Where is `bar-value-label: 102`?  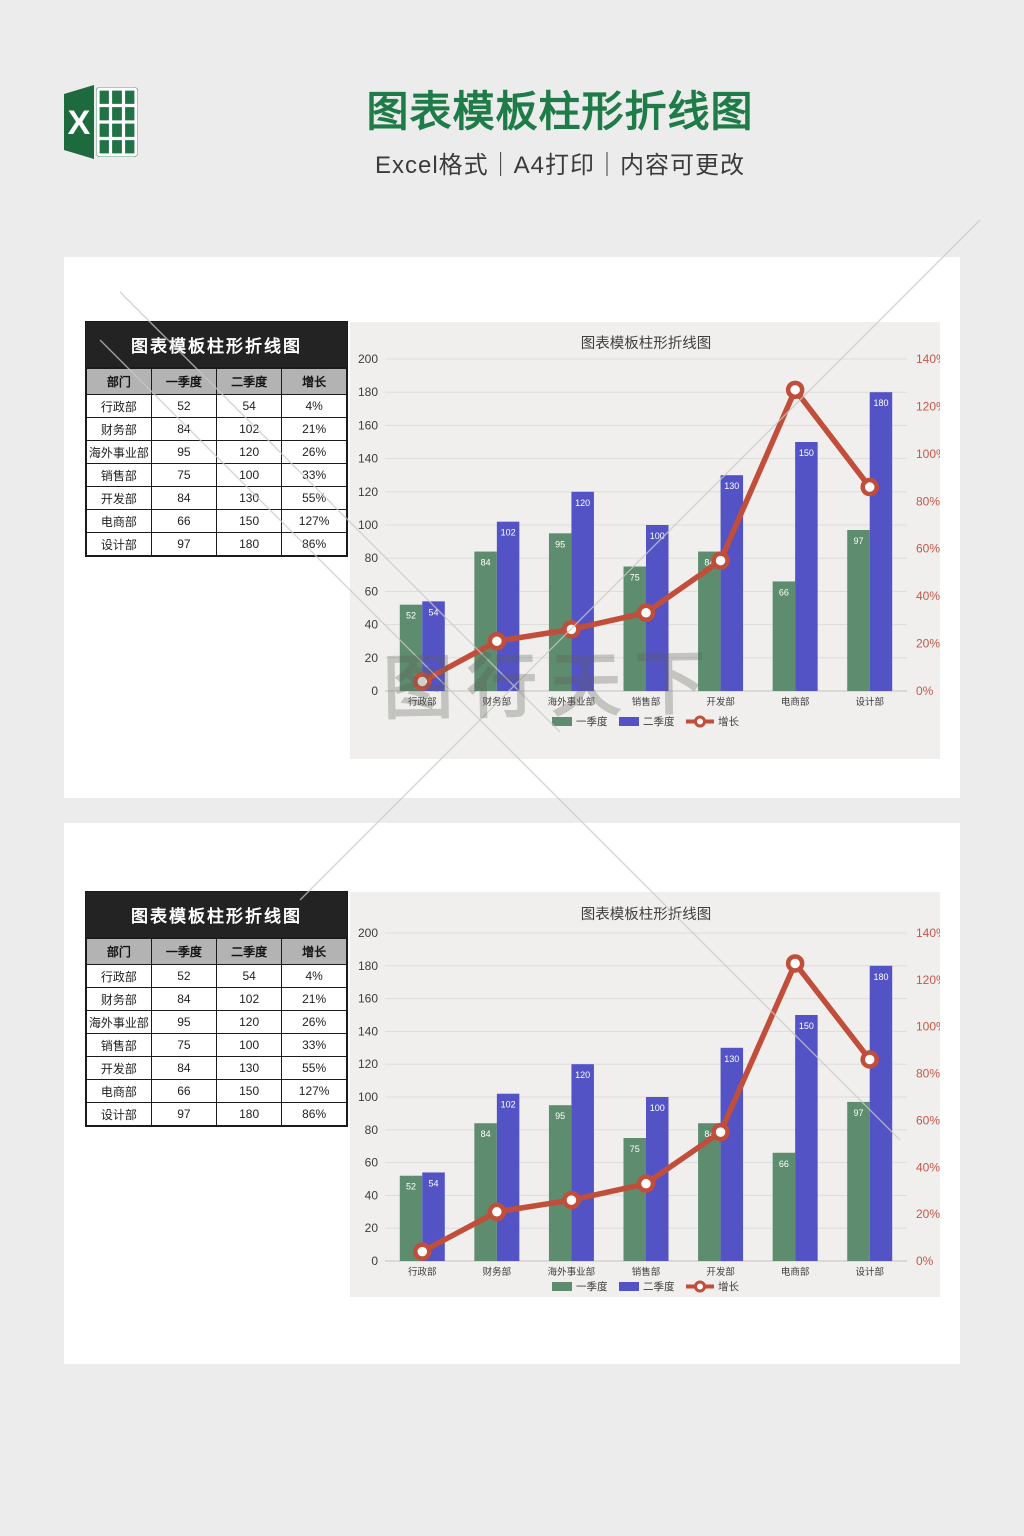
bar-value-label: 102 is located at coordinates (508, 1105).